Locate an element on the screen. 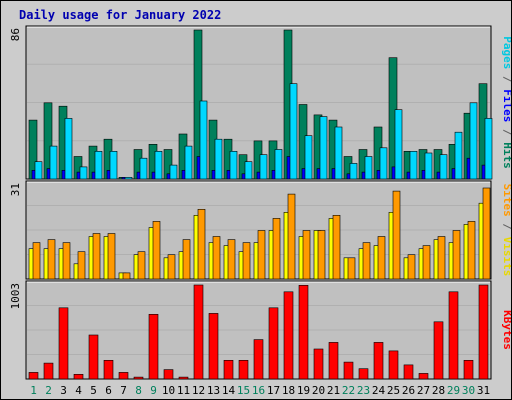  day-label-14: 14 is located at coordinates (229, 390).